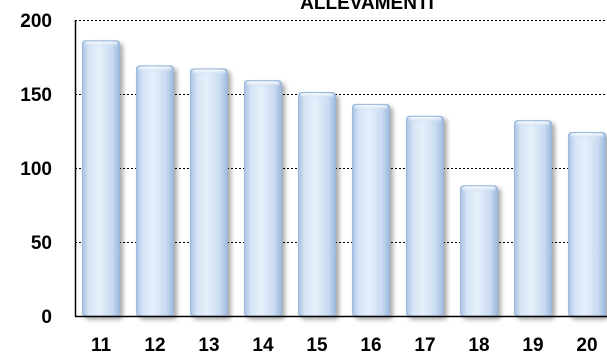 This screenshot has width=607, height=356. I want to click on y-tick-label: 0, so click(46, 317).